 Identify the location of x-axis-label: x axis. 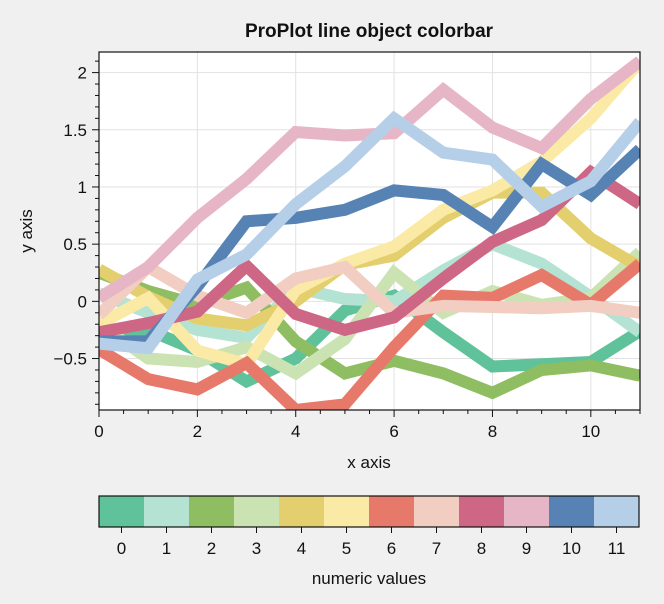
(368, 462).